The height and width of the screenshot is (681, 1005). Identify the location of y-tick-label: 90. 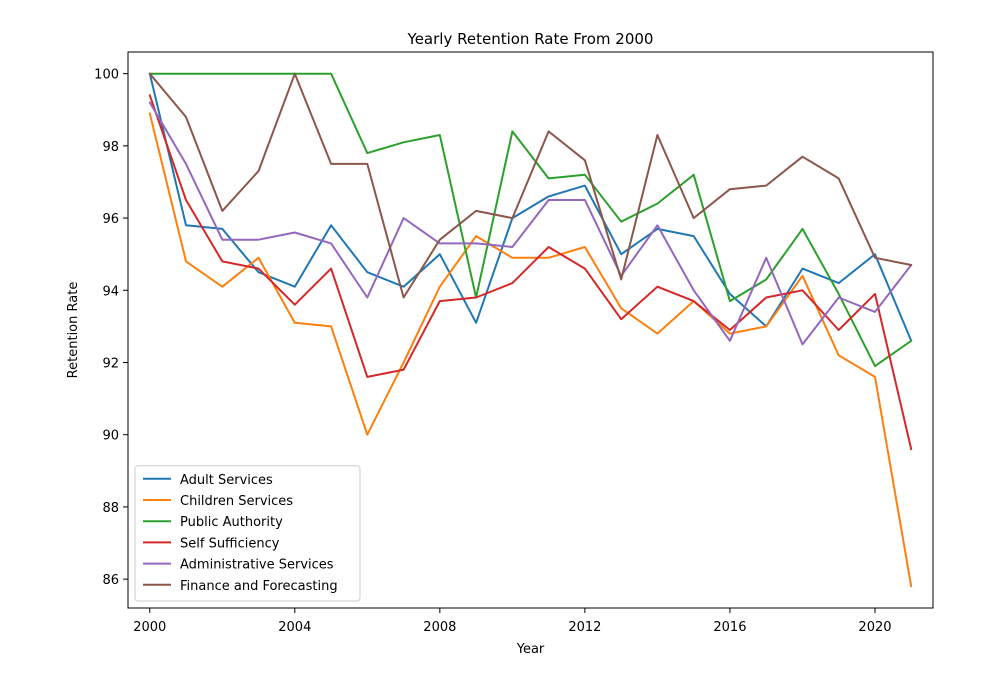
(110, 436).